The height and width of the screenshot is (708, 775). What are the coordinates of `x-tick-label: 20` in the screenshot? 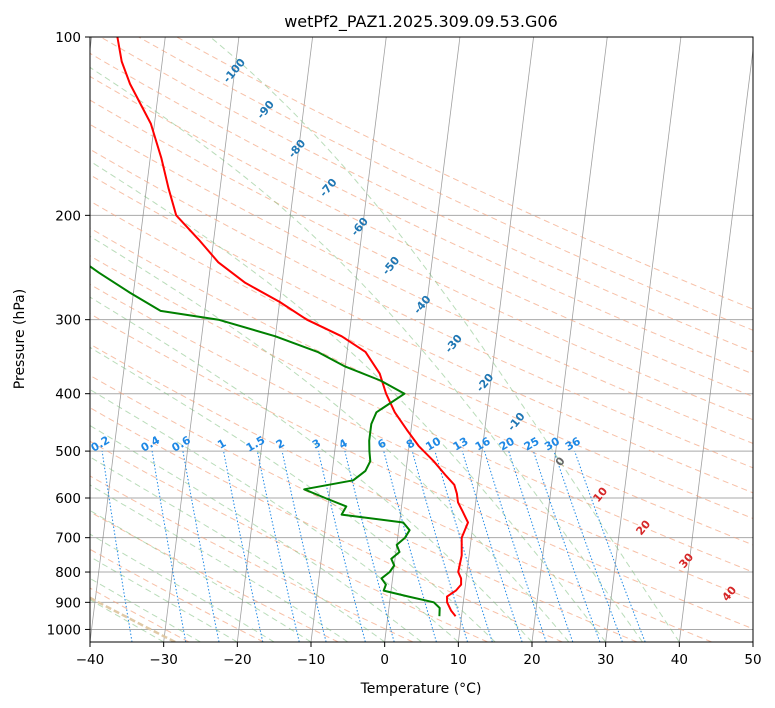 It's located at (531, 660).